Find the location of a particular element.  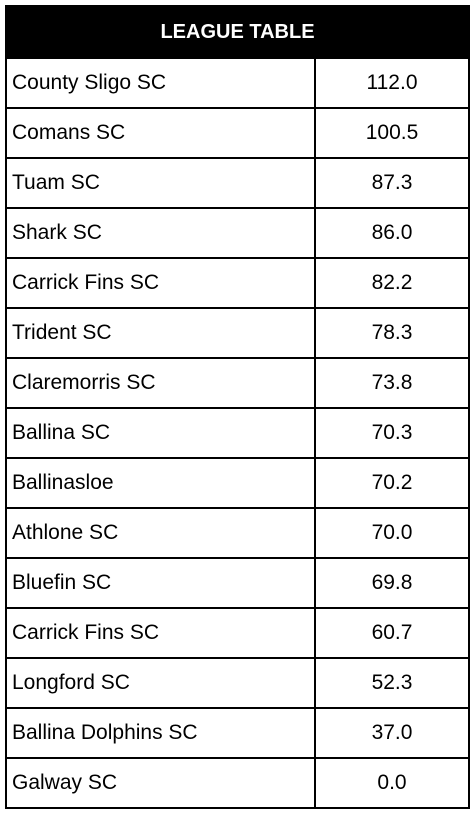

table-row: Comans SC 100.5 is located at coordinates (238, 133).